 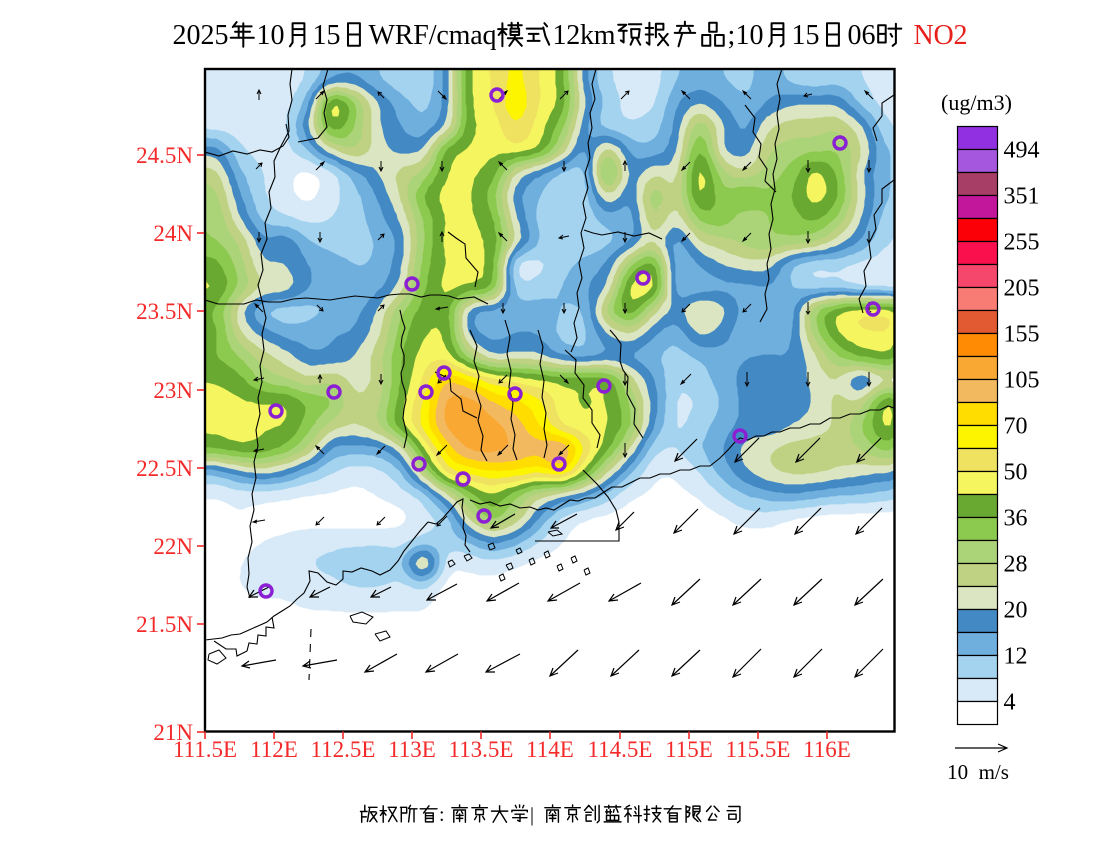 What do you see at coordinates (201, 35) in the screenshot?
I see `svg-text: 2025` at bounding box center [201, 35].